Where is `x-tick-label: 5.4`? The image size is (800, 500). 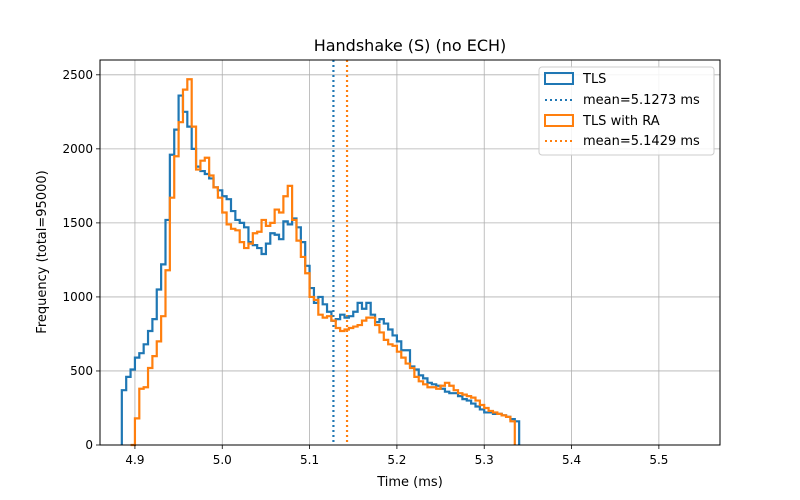 x-tick-label: 5.4 is located at coordinates (571, 460).